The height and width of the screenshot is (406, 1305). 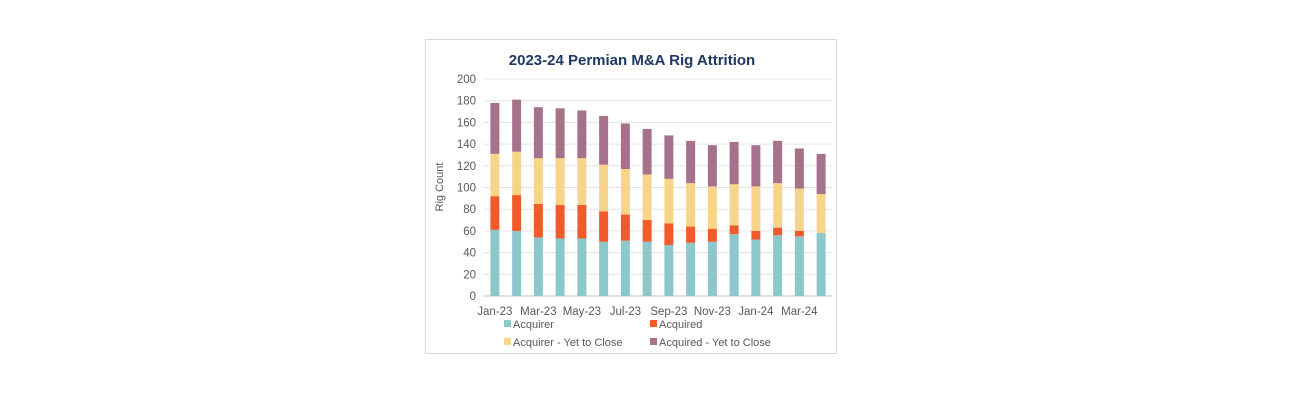 I want to click on bar-segment: Apr-24 Acquirer - Yet to Close: 36, so click(x=821, y=214).